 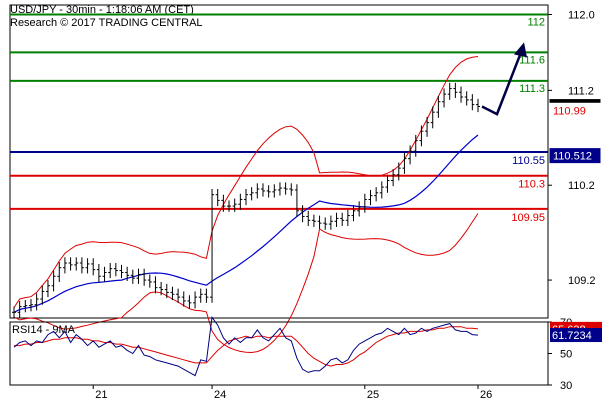 What do you see at coordinates (572, 157) in the screenshot?
I see `price-tag-label: 110.512` at bounding box center [572, 157].